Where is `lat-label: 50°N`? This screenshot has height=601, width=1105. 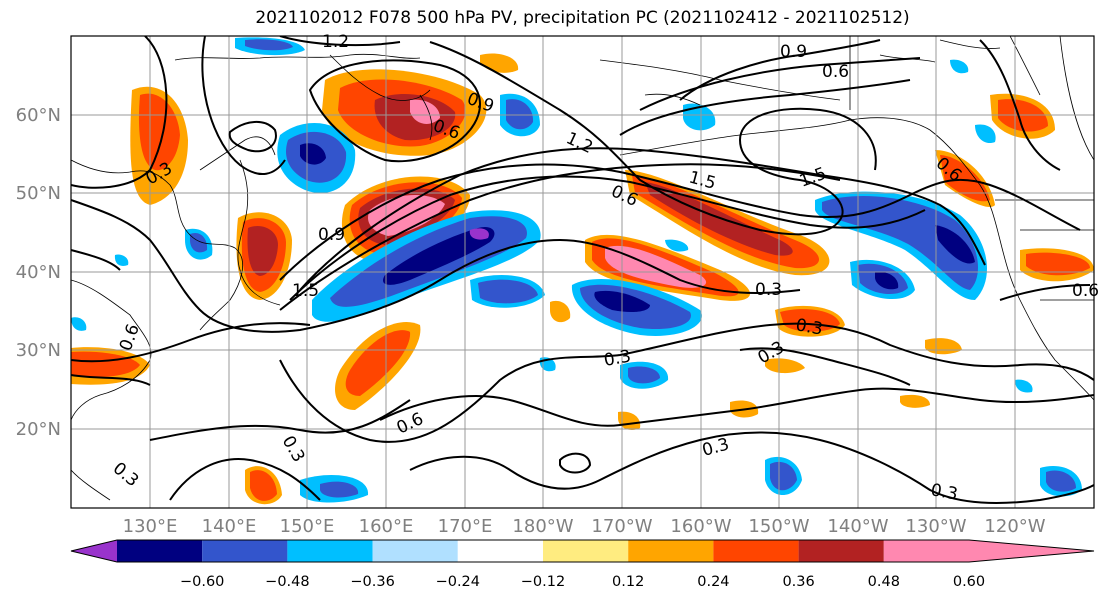
lat-label: 50°N is located at coordinates (38, 193).